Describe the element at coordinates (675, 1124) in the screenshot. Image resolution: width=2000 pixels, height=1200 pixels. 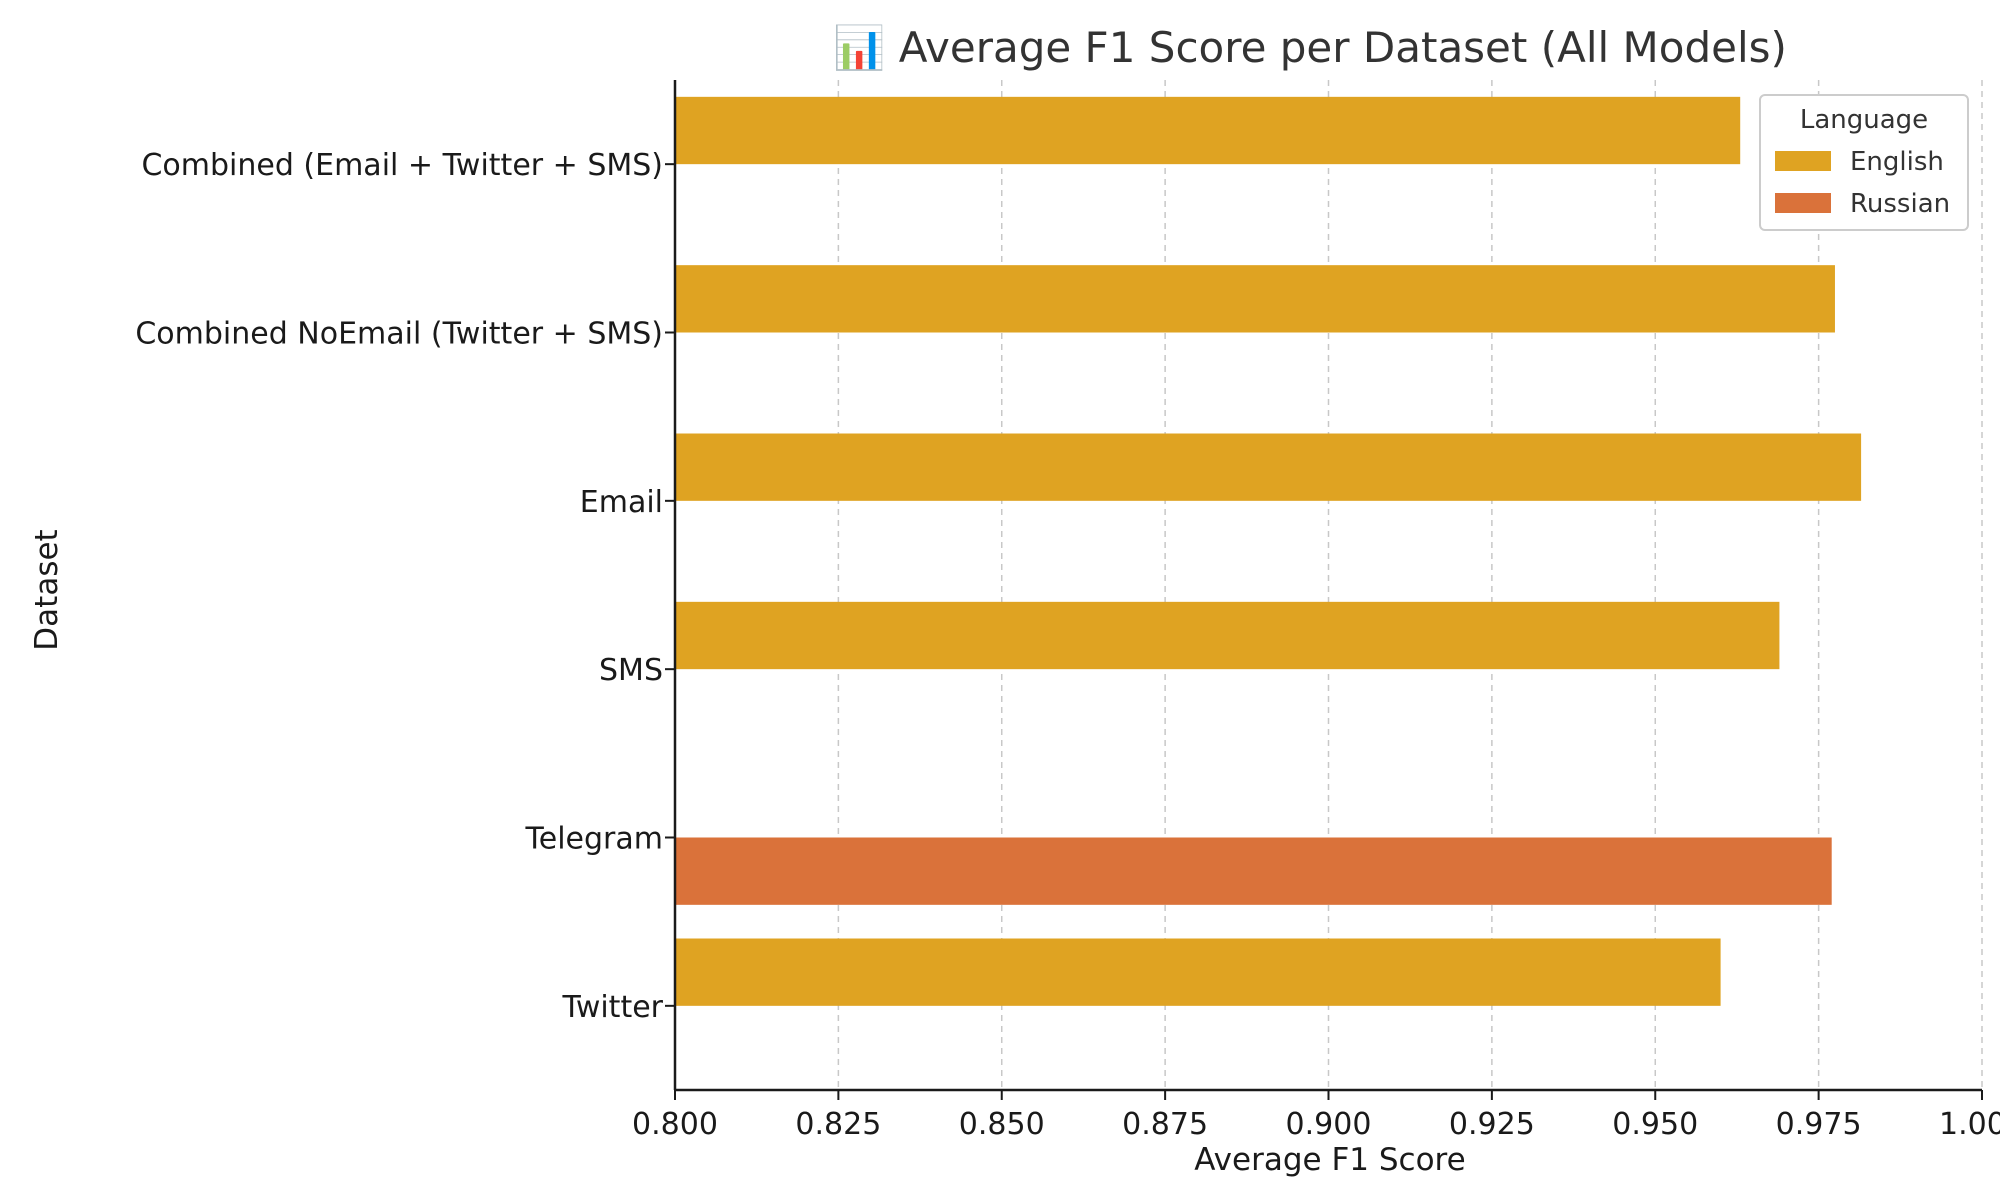
I see `x-tick-label: 0.800` at that location.